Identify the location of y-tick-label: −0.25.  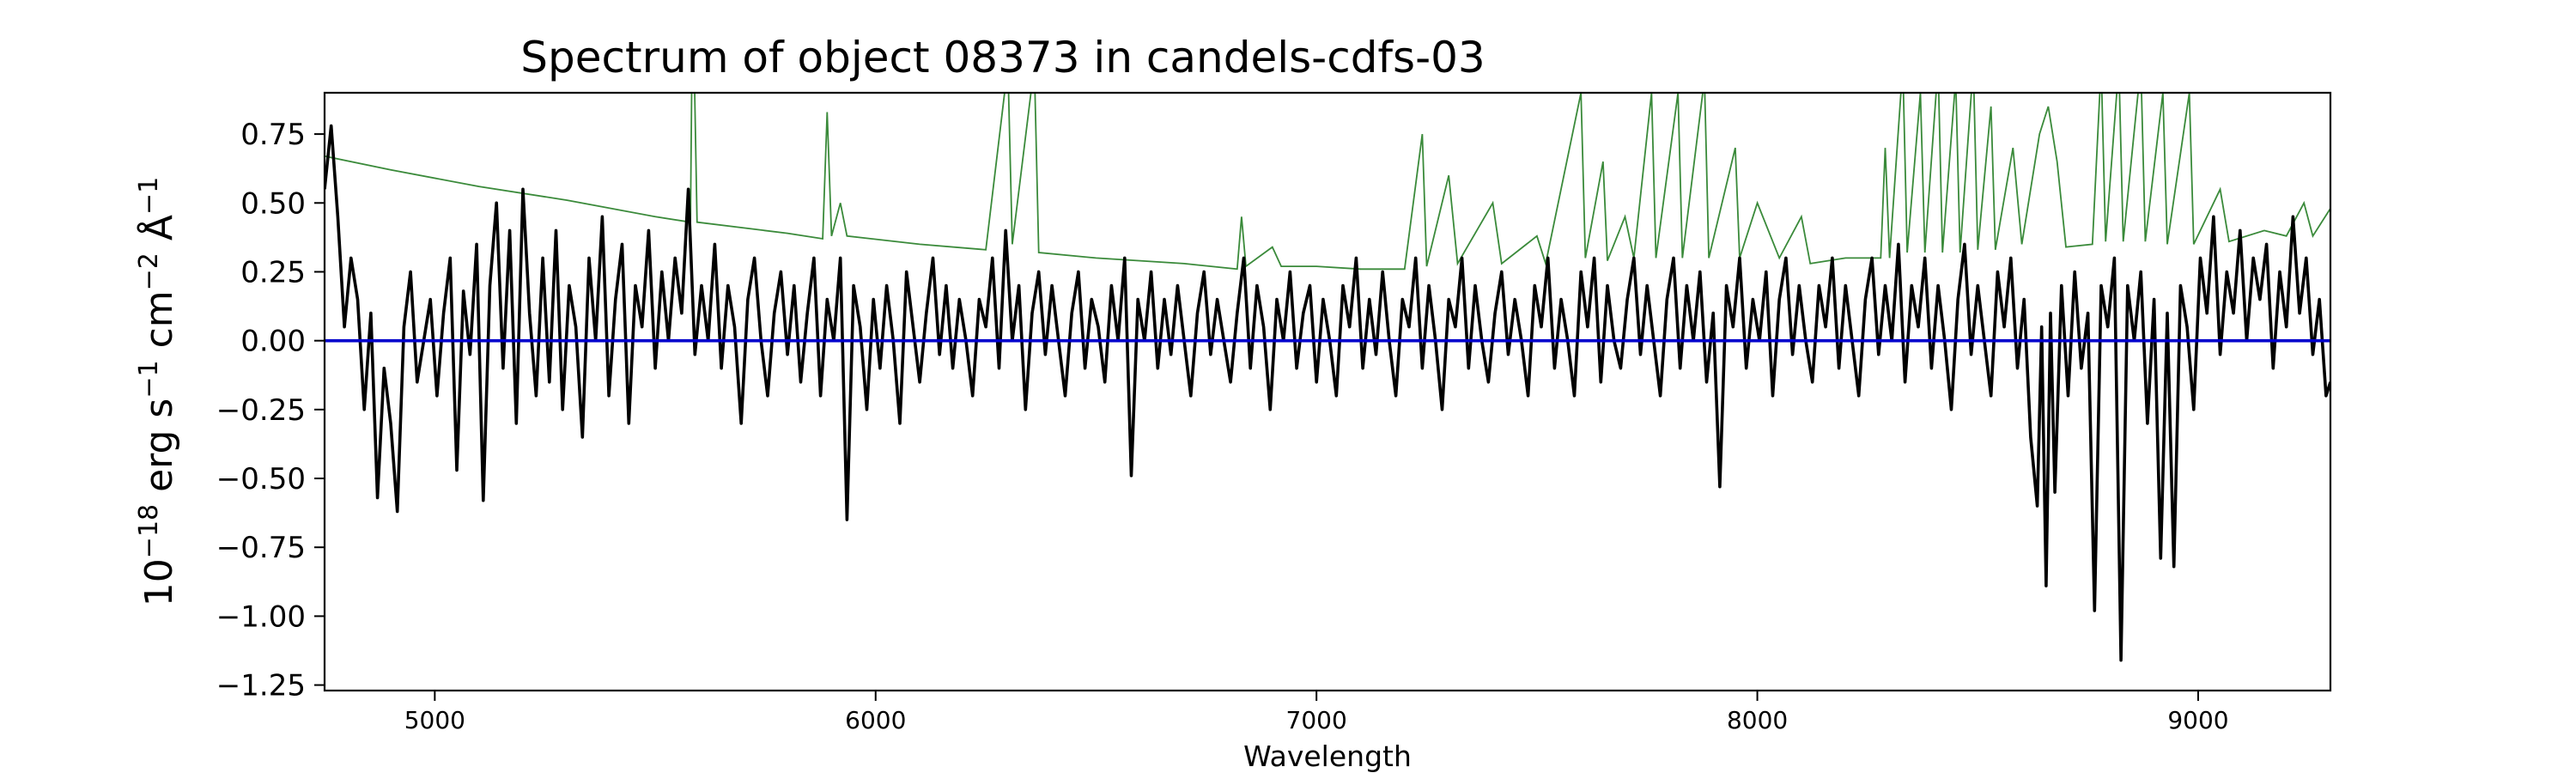
(261, 410).